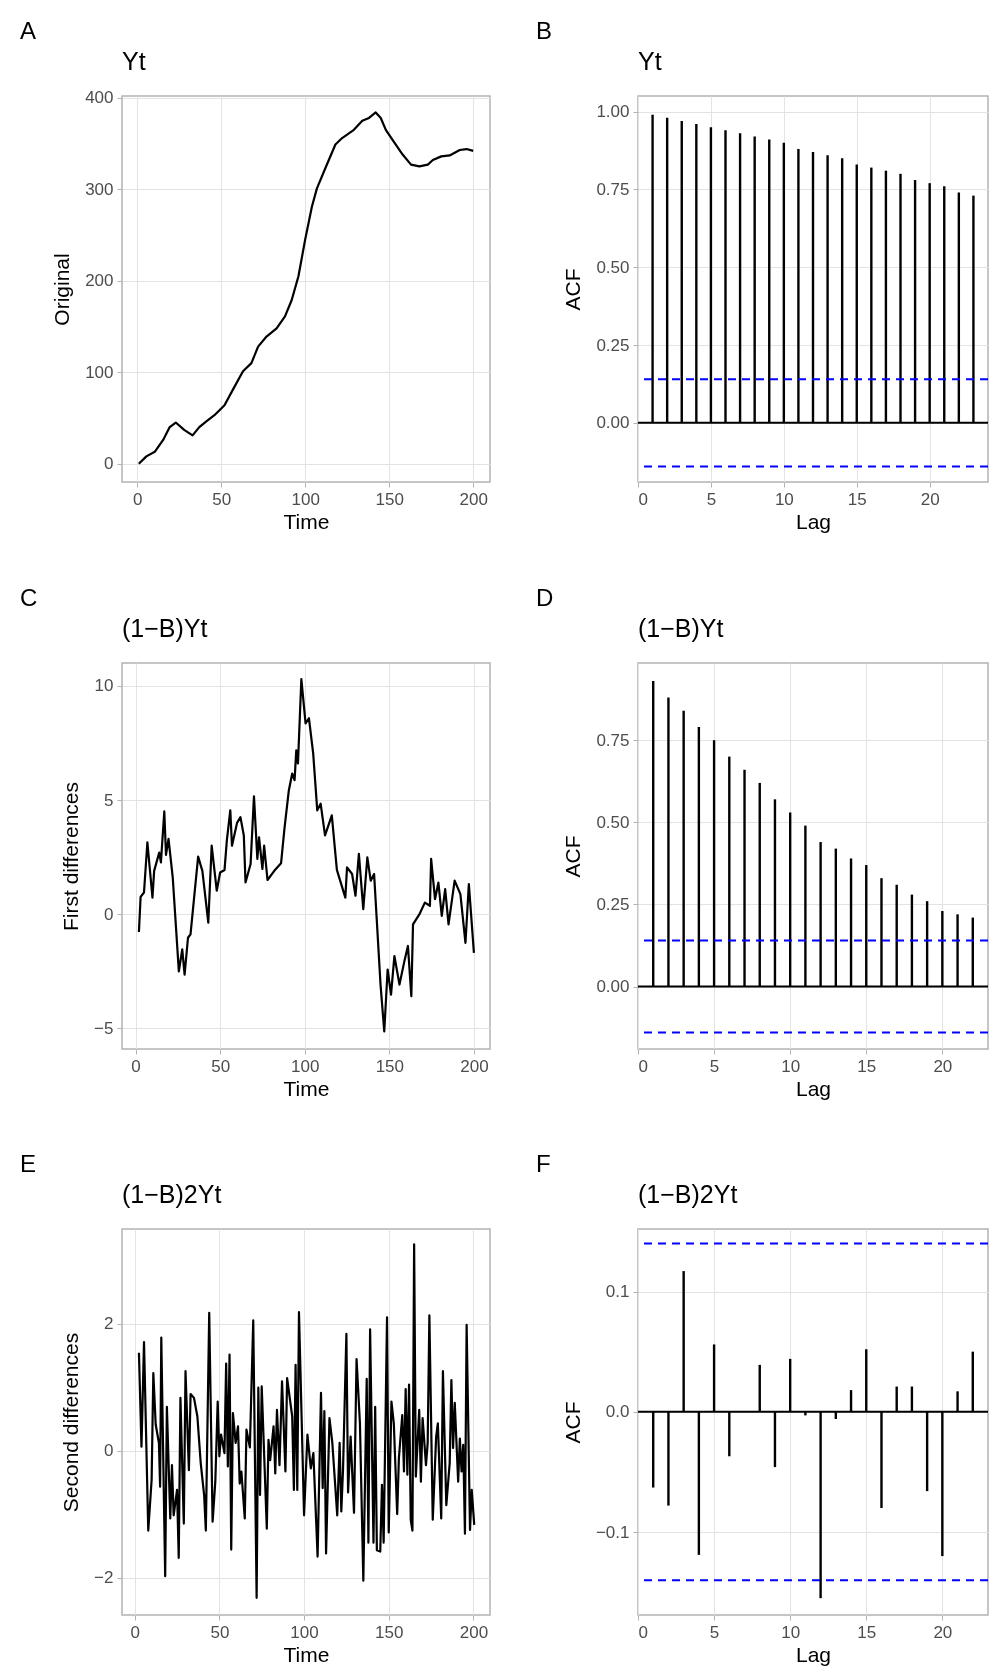  What do you see at coordinates (104, 1578) in the screenshot?
I see `y-tick-label: −2` at bounding box center [104, 1578].